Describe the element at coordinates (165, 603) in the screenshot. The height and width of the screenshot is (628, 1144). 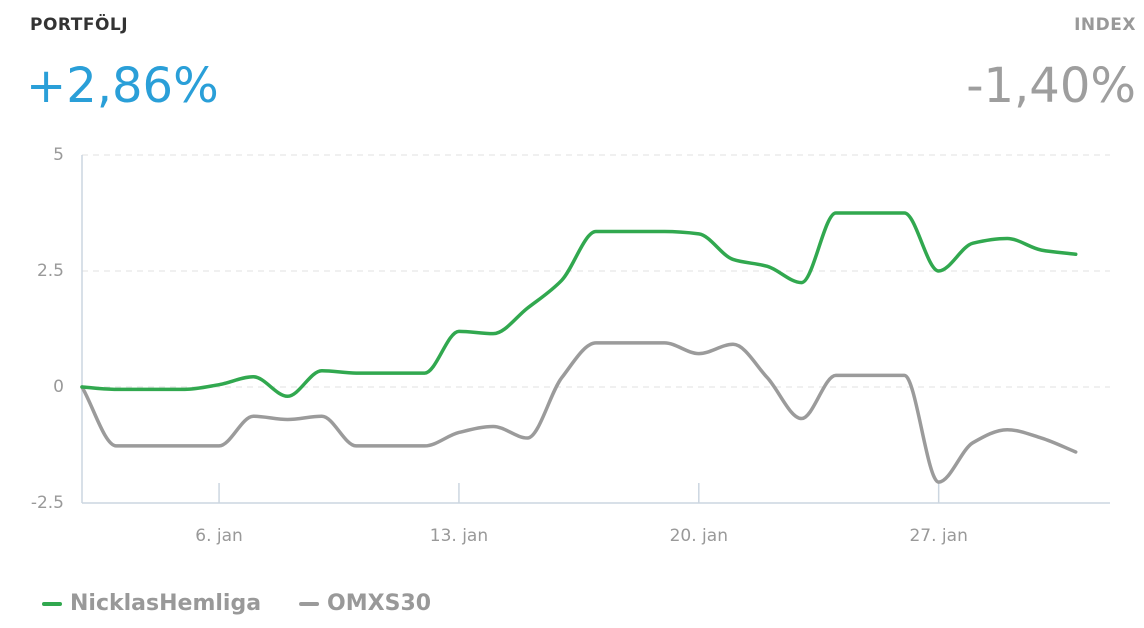
I see `legend-label: NicklasHemliga` at that location.